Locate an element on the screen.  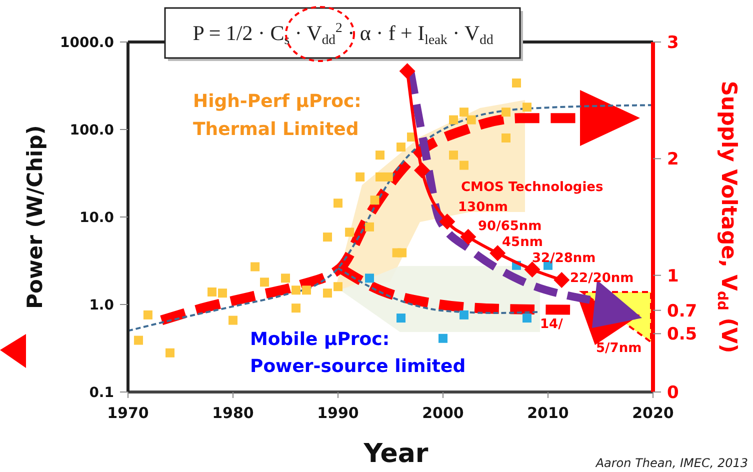
y-tick-label: 10.0 is located at coordinates (96, 218).